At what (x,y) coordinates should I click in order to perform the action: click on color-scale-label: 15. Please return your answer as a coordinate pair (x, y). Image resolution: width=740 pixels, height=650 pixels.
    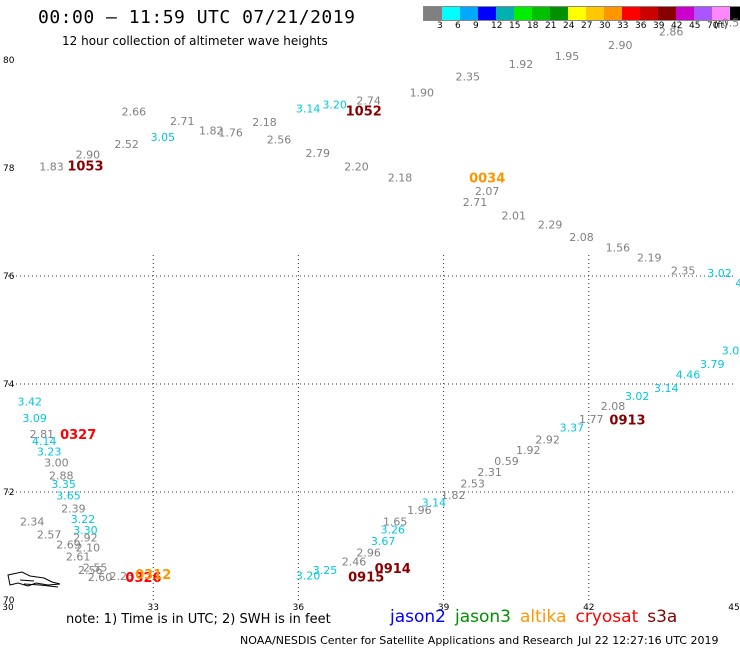
    Looking at the image, I should click on (515, 26).